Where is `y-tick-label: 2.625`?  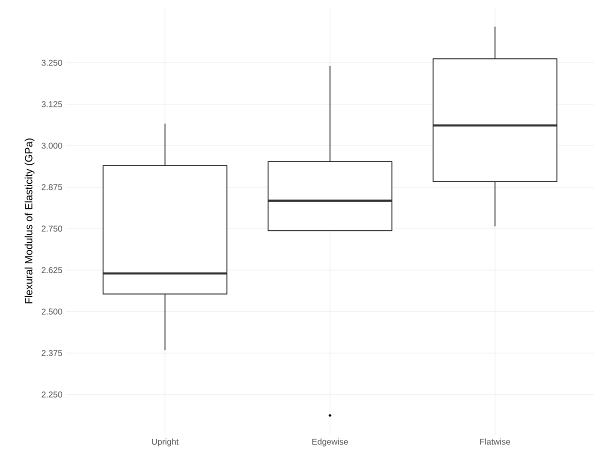
y-tick-label: 2.625 is located at coordinates (52, 270).